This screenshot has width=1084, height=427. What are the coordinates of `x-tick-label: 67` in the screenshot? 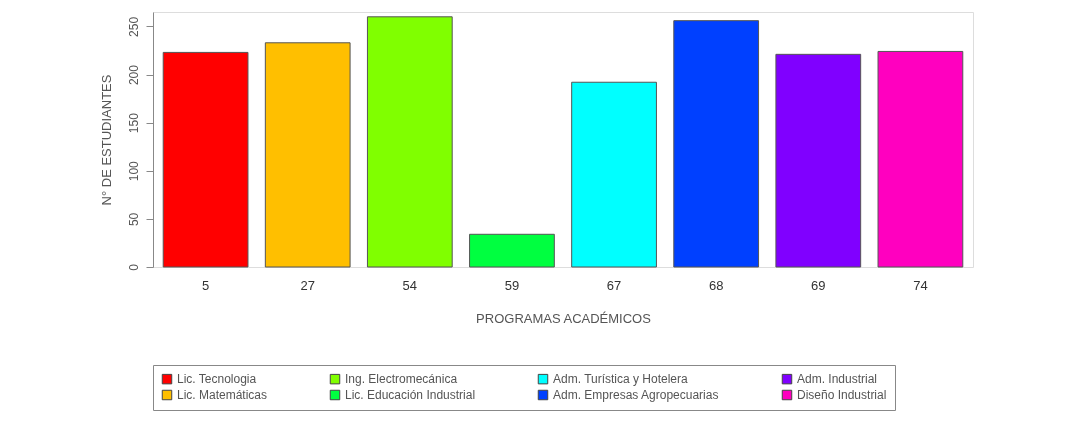 It's located at (614, 285).